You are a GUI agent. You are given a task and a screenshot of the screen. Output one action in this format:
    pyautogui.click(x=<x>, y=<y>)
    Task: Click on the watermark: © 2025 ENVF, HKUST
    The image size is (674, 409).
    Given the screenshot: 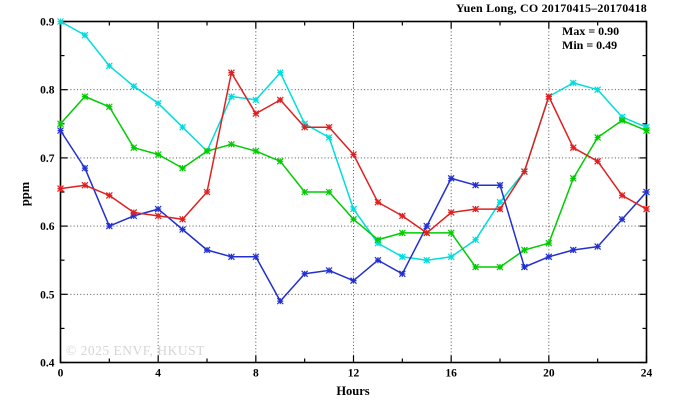 What is the action you would take?
    pyautogui.click(x=135, y=350)
    